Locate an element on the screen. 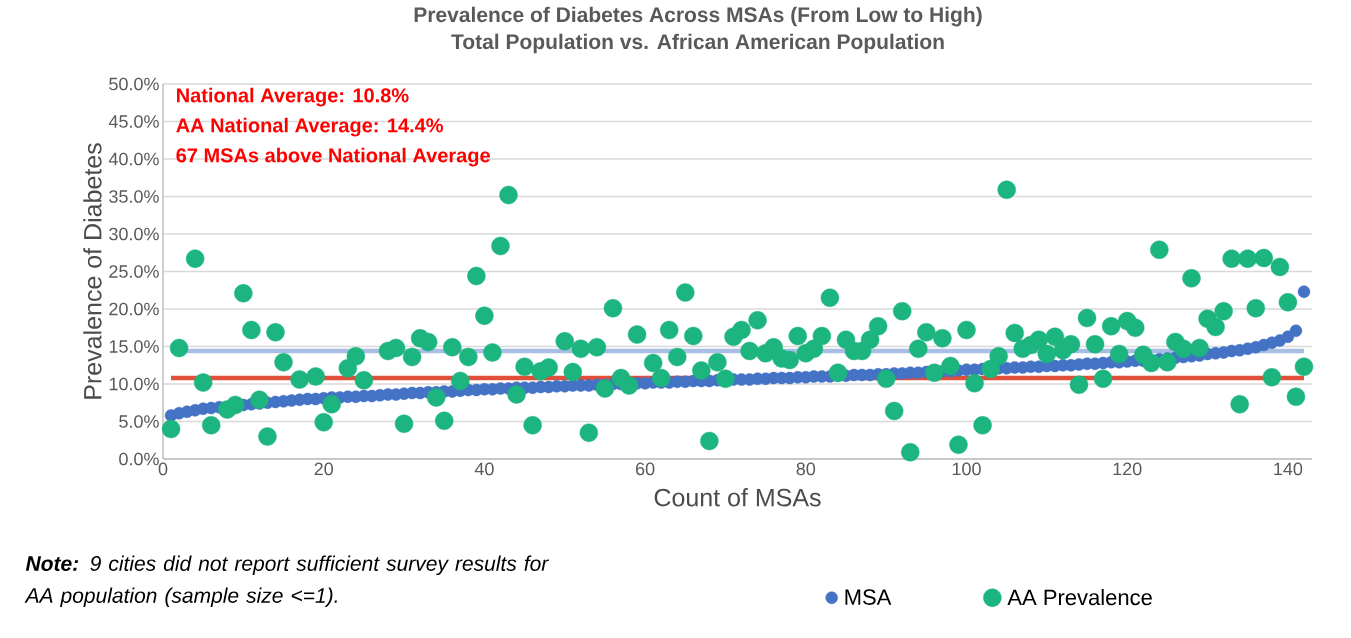 The height and width of the screenshot is (638, 1351). y-tick-label: 40.0% is located at coordinates (133, 159).